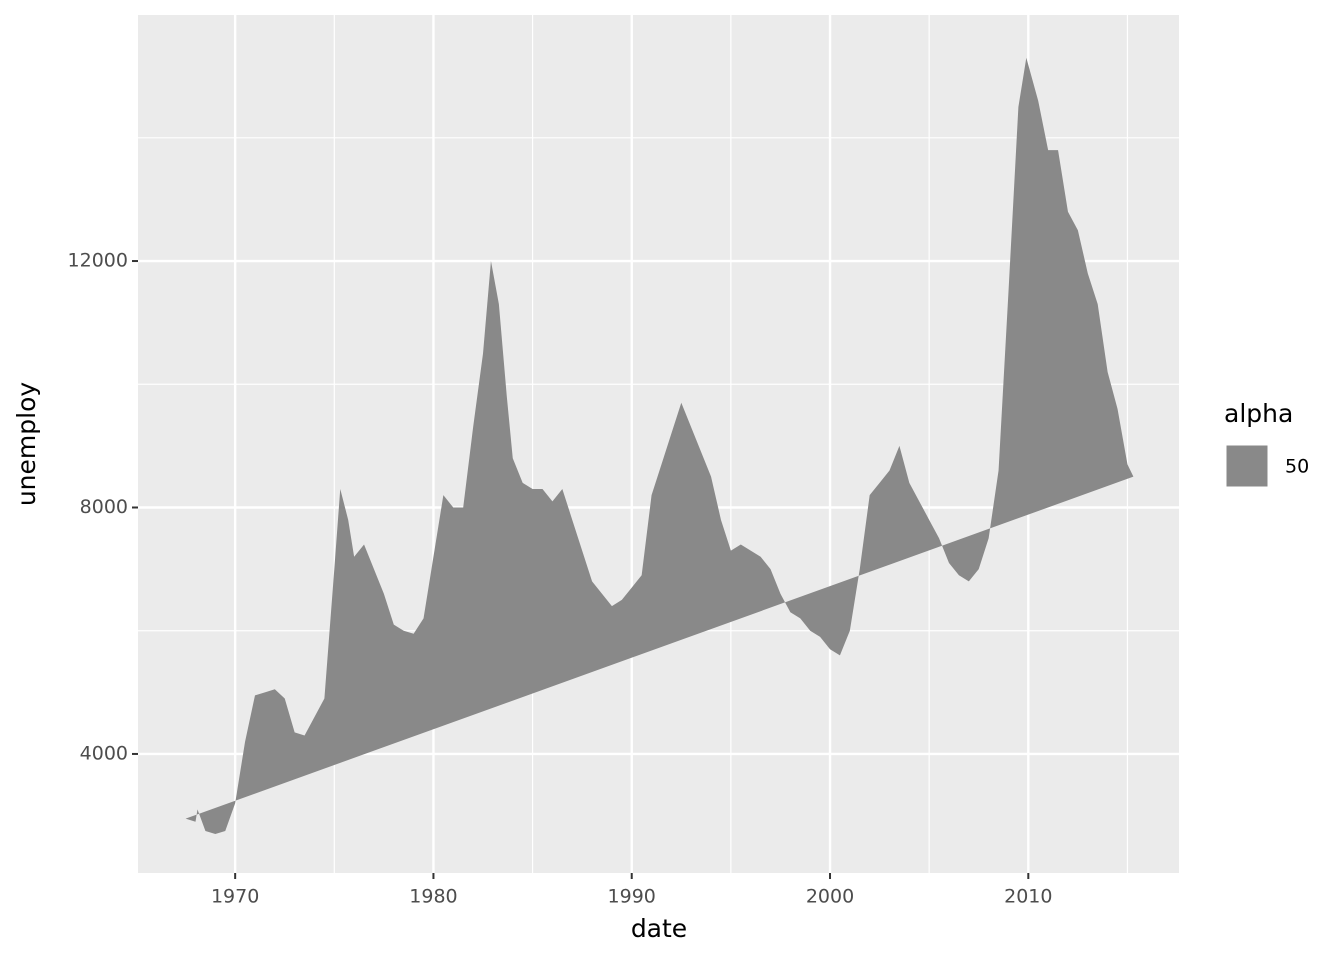  What do you see at coordinates (632, 897) in the screenshot?
I see `x-tick-label: 1990` at bounding box center [632, 897].